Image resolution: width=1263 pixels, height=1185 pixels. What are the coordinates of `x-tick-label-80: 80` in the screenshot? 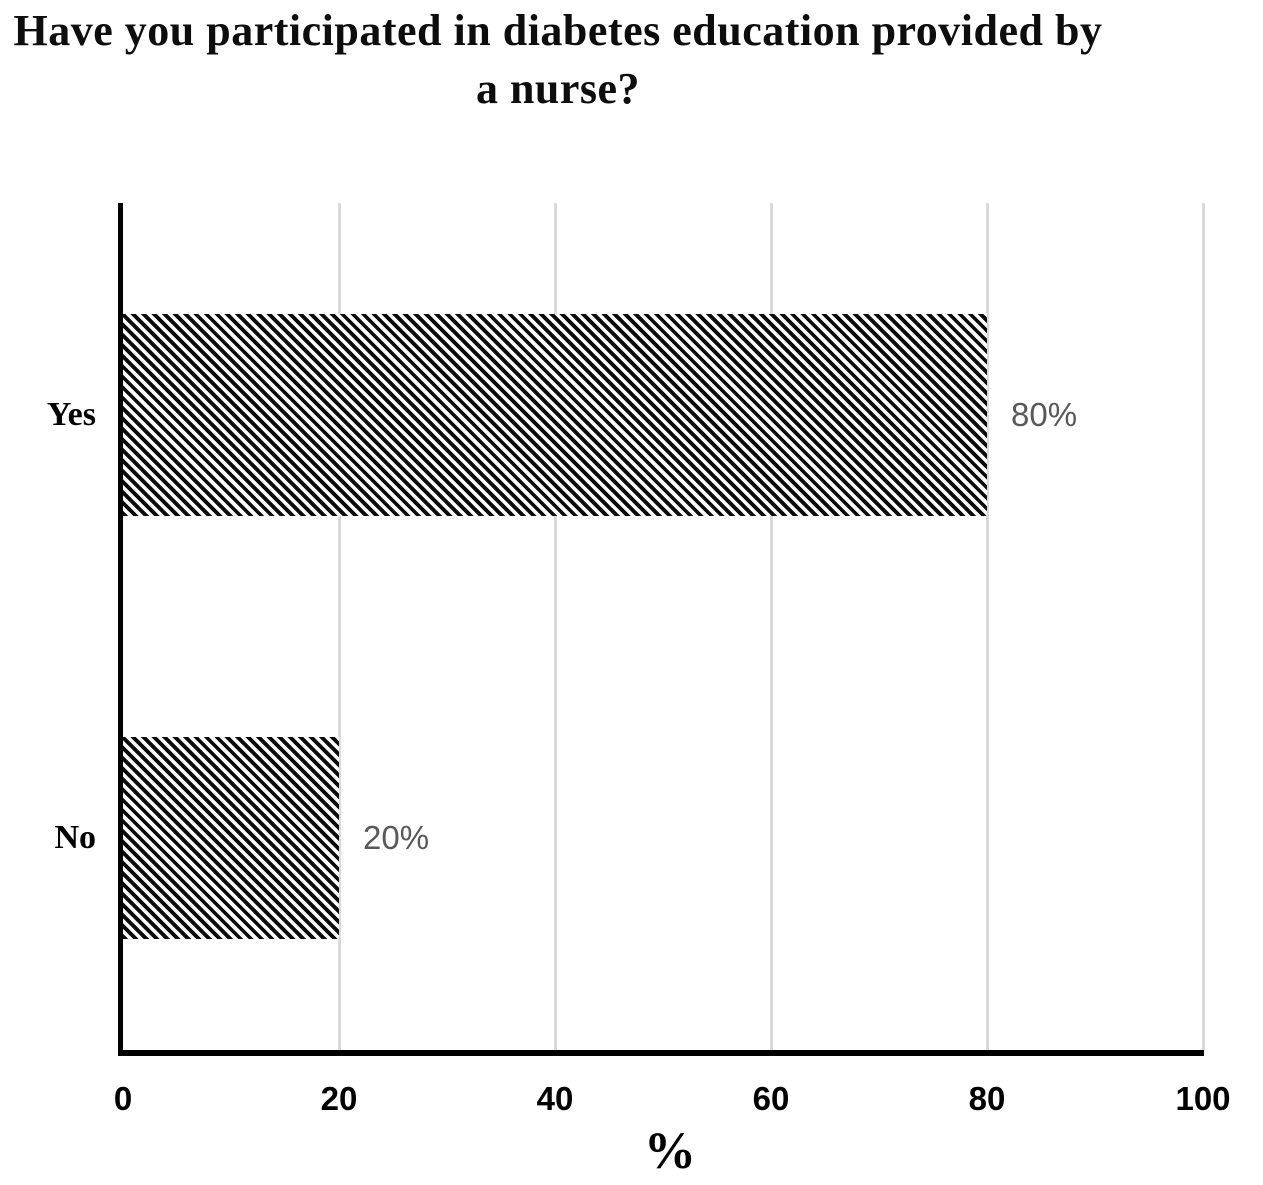 It's located at (987, 1098).